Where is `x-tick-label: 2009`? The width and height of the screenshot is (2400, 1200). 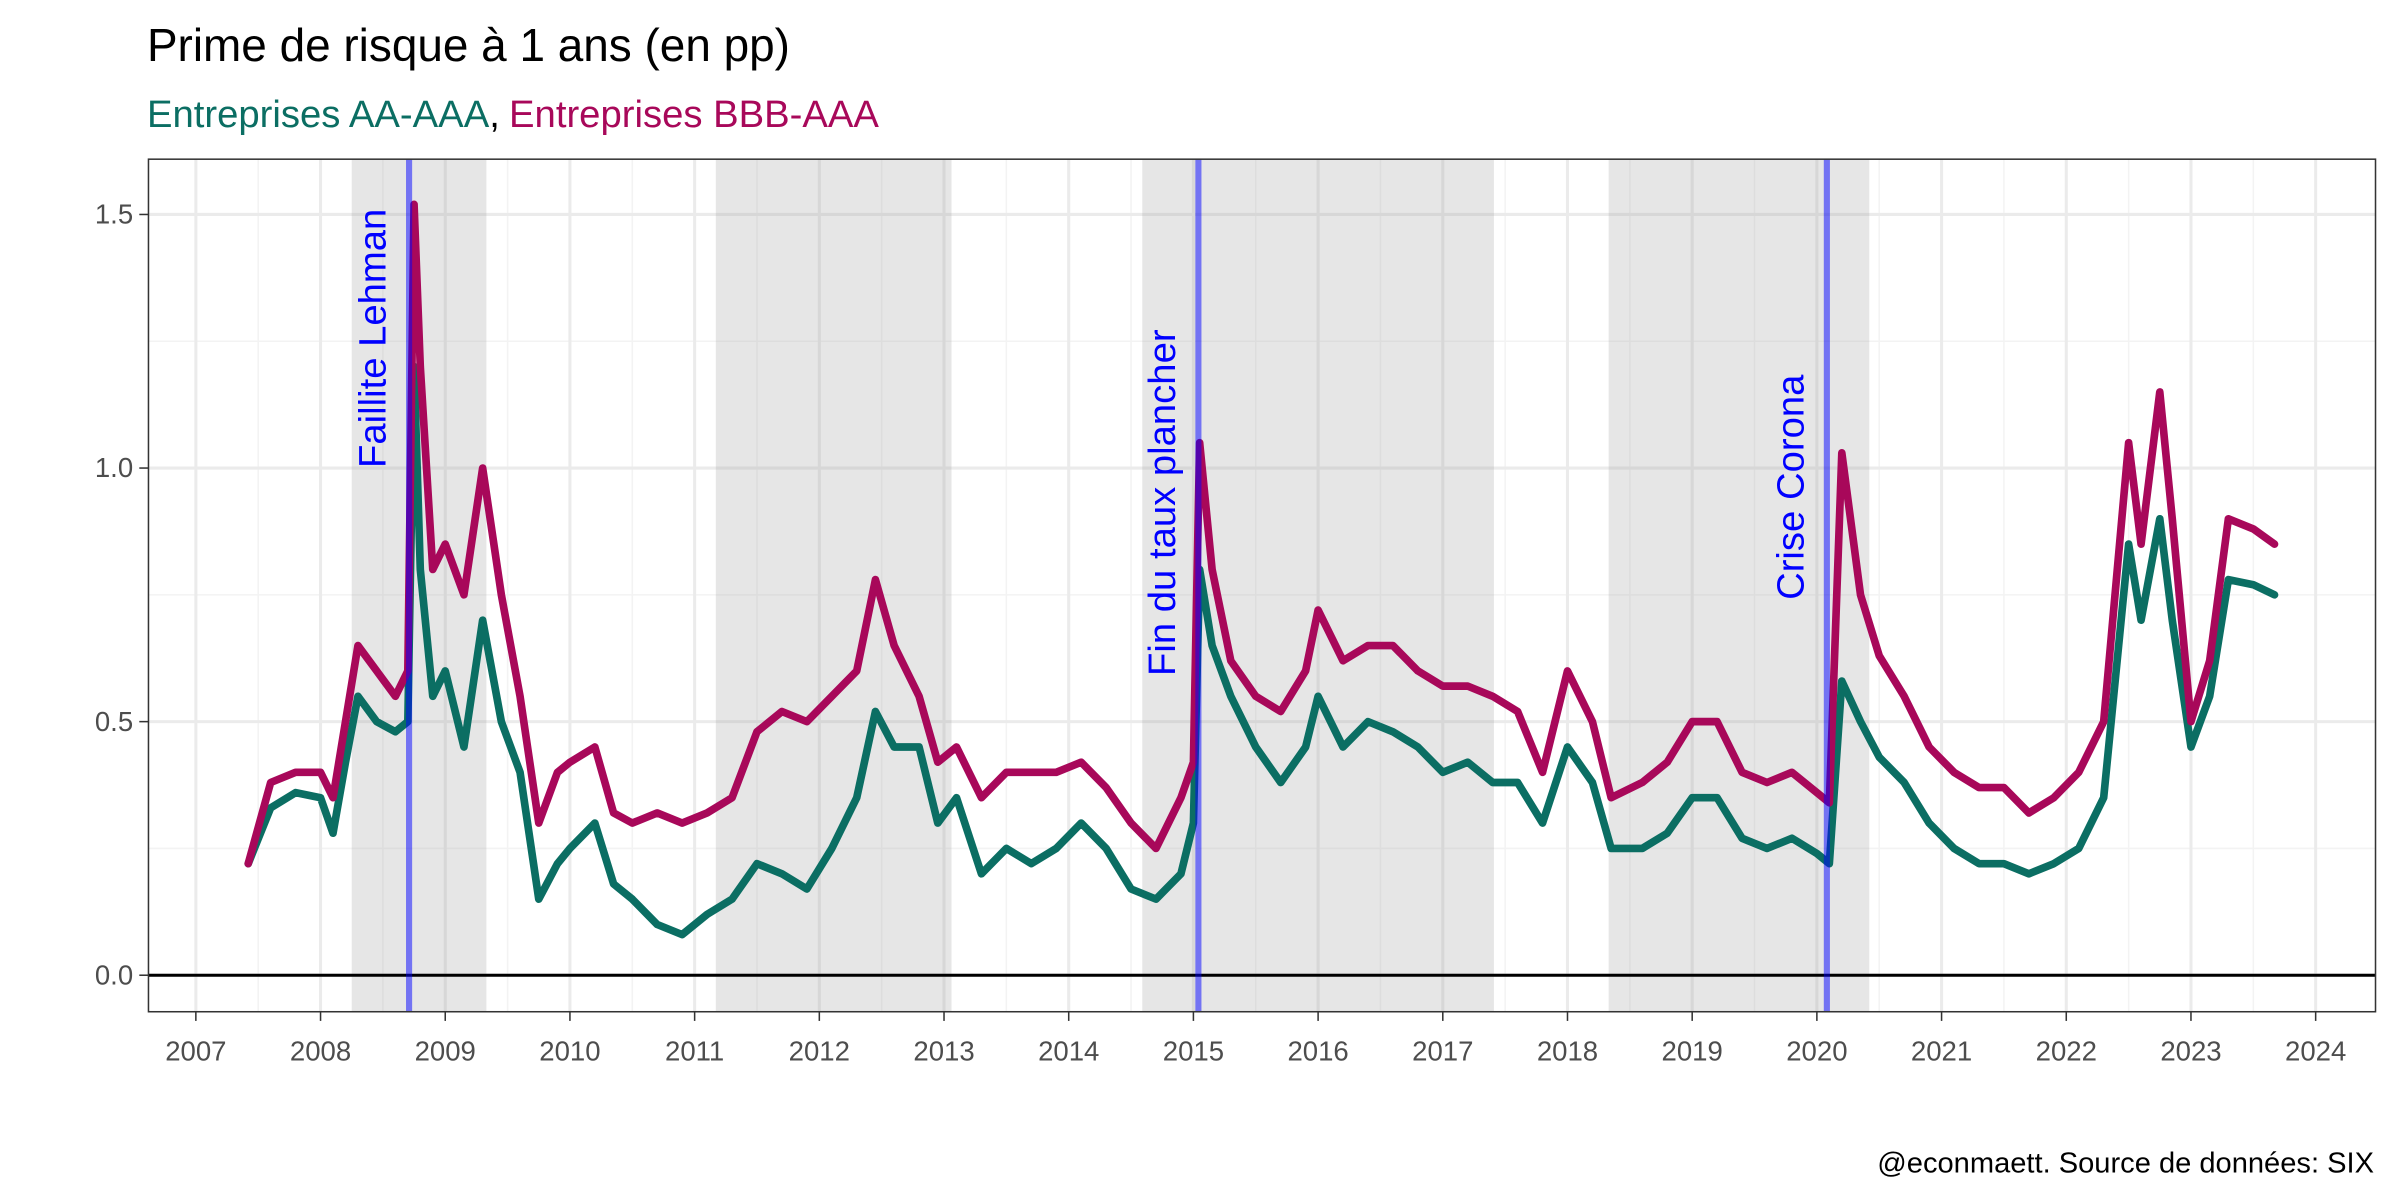
x-tick-label: 2009 is located at coordinates (445, 1051).